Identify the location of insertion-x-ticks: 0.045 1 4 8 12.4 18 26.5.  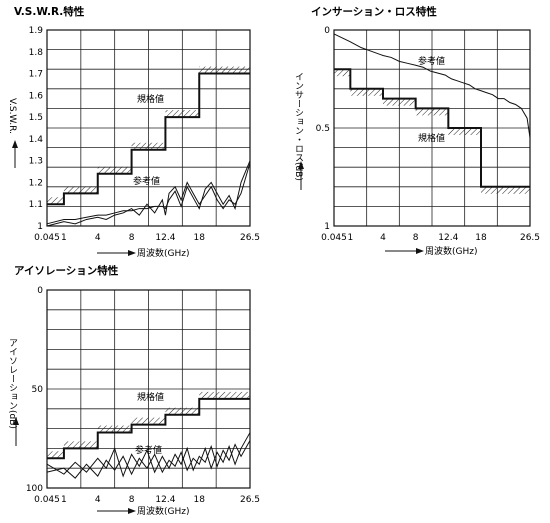
(430, 238).